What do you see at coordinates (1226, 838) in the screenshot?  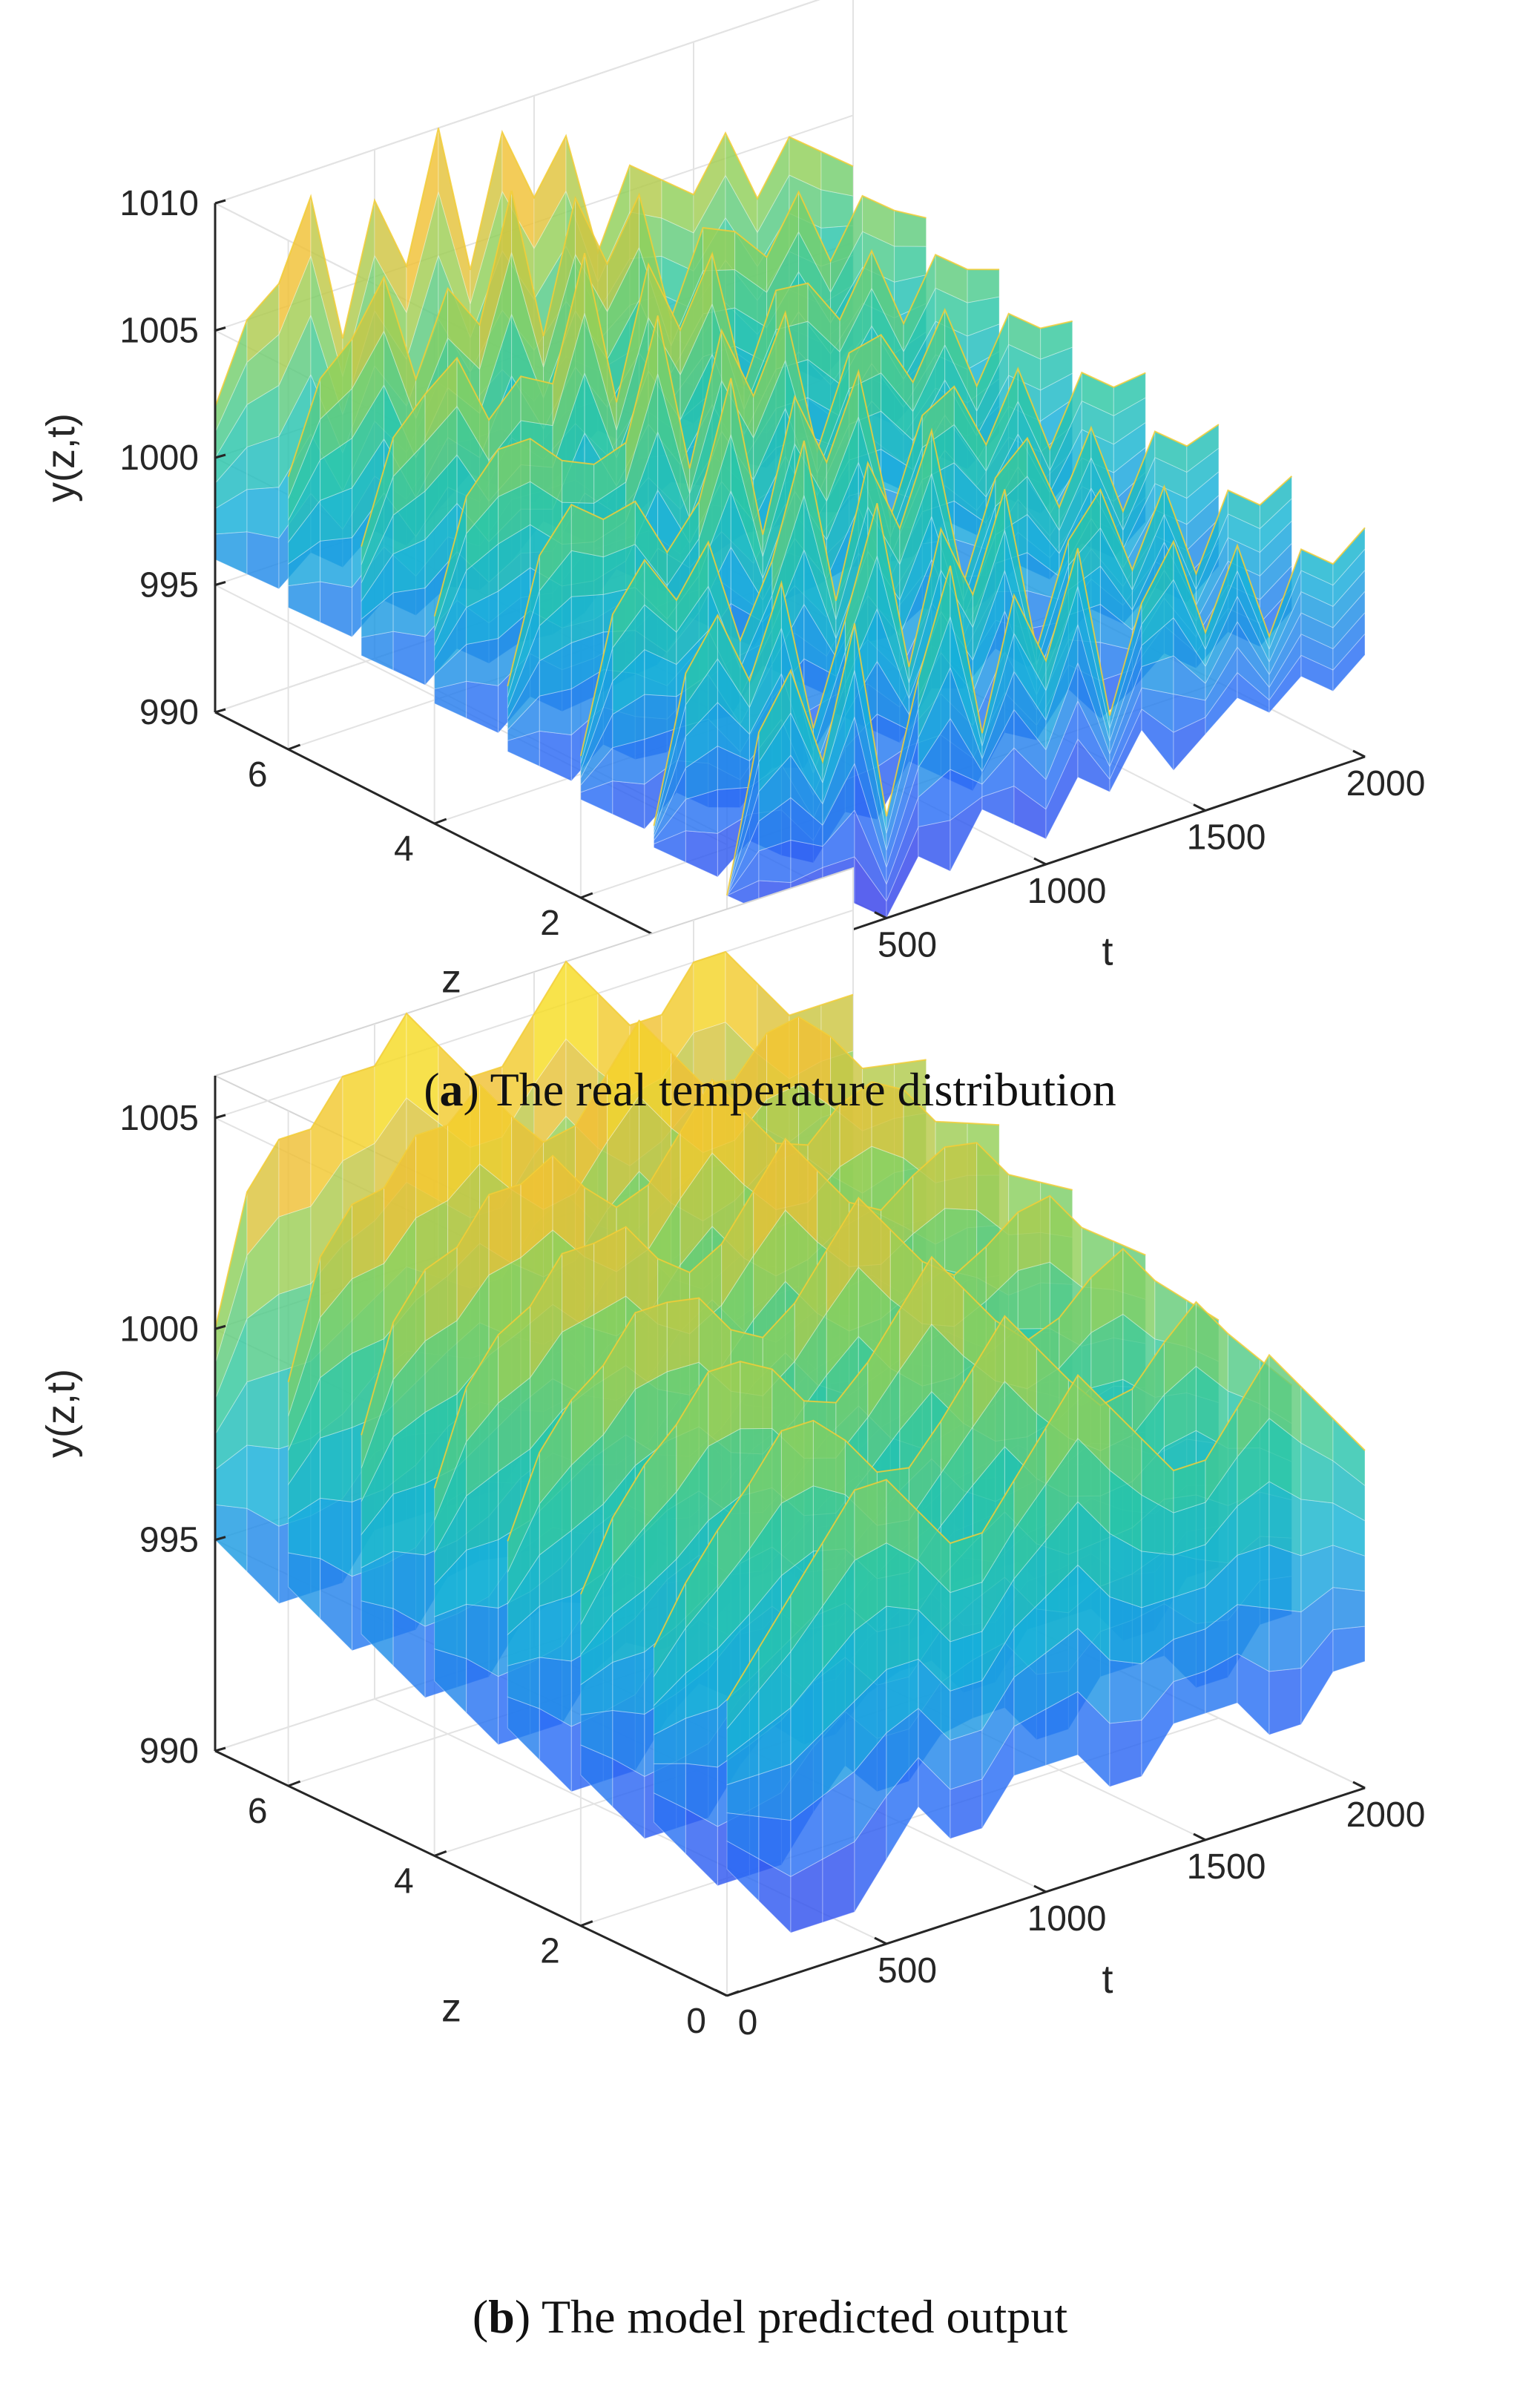 I see `t-tick-label: 1500` at bounding box center [1226, 838].